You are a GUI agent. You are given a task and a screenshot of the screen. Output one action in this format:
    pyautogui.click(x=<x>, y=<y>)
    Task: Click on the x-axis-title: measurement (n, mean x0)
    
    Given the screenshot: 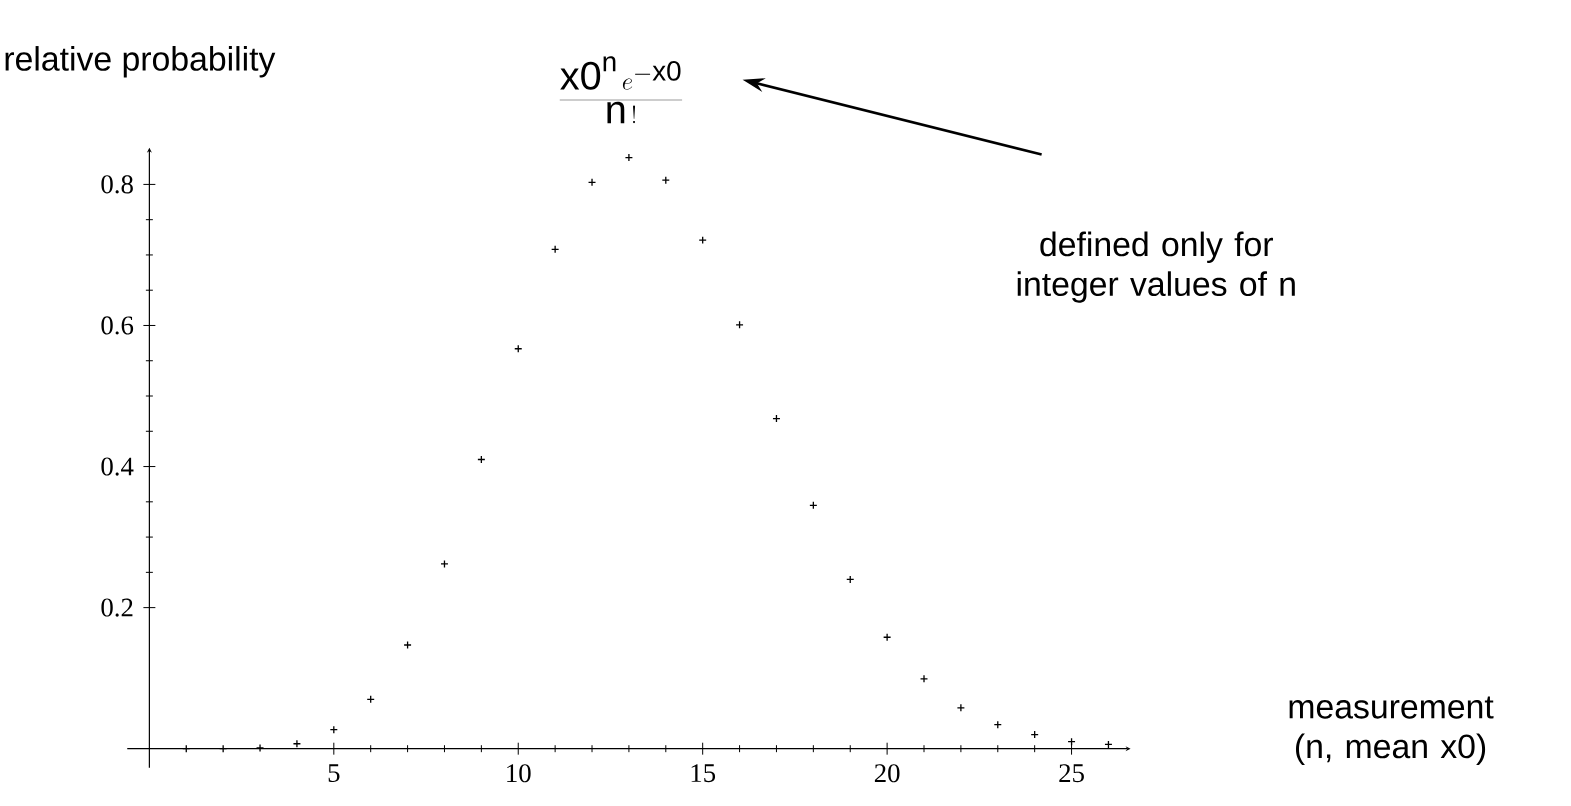 What is the action you would take?
    pyautogui.click(x=1391, y=731)
    